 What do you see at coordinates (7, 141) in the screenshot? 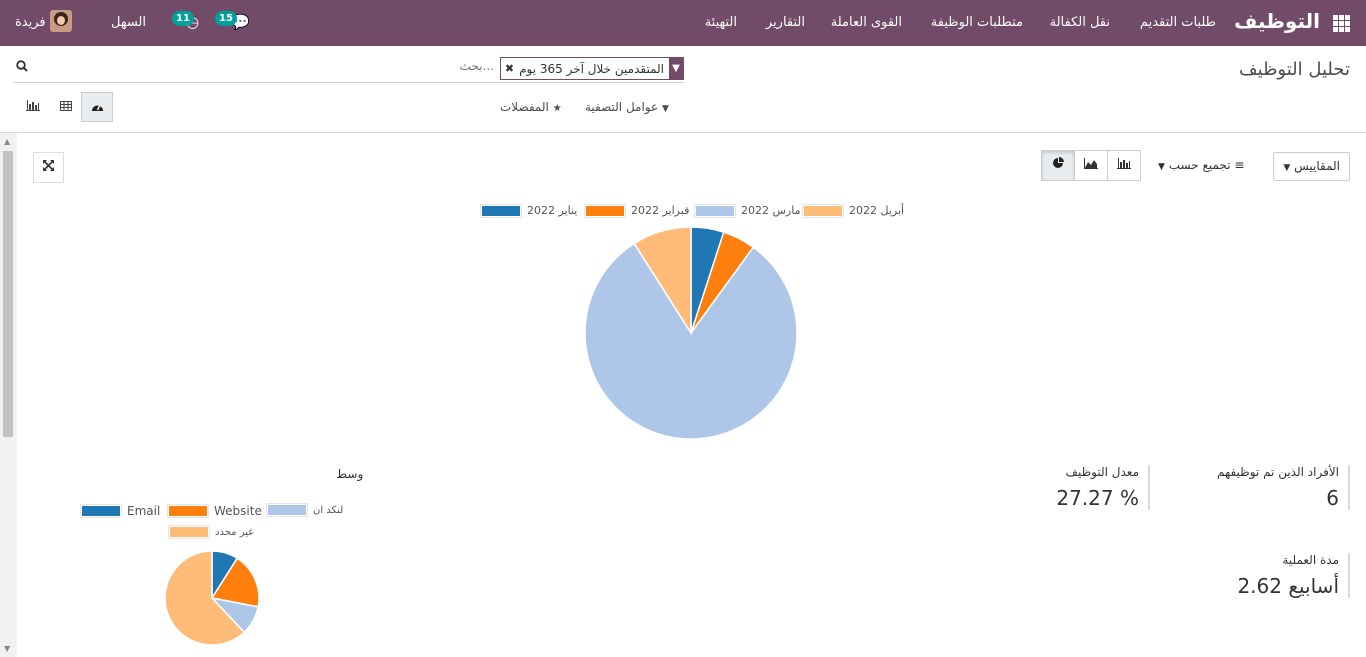
I see `scroll-up-arrow: ▲` at bounding box center [7, 141].